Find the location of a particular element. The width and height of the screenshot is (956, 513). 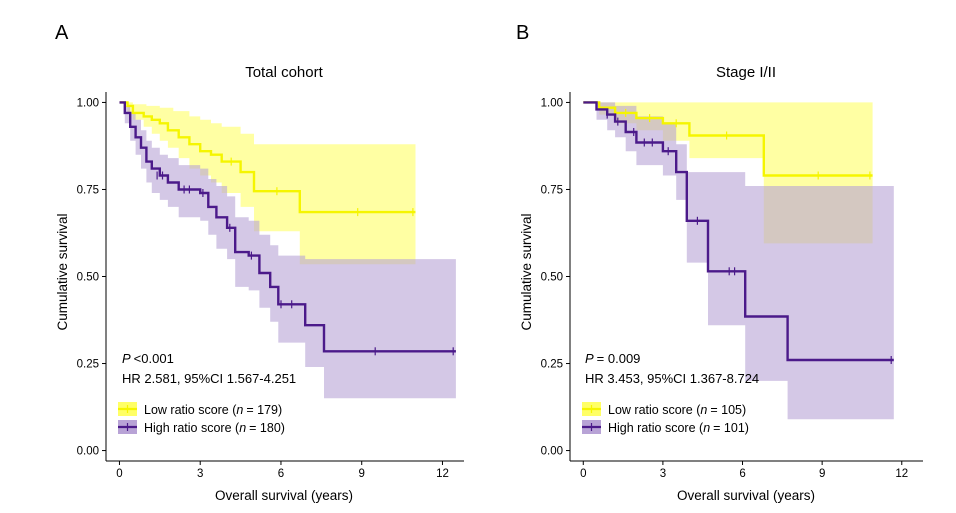

hazard-ratio-text: HR 3.453, 95%CI 1.367-8.724 is located at coordinates (672, 378).